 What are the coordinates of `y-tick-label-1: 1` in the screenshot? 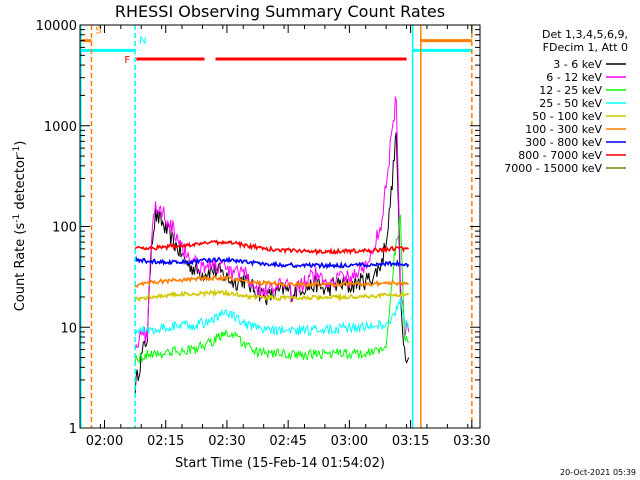 It's located at (73, 429).